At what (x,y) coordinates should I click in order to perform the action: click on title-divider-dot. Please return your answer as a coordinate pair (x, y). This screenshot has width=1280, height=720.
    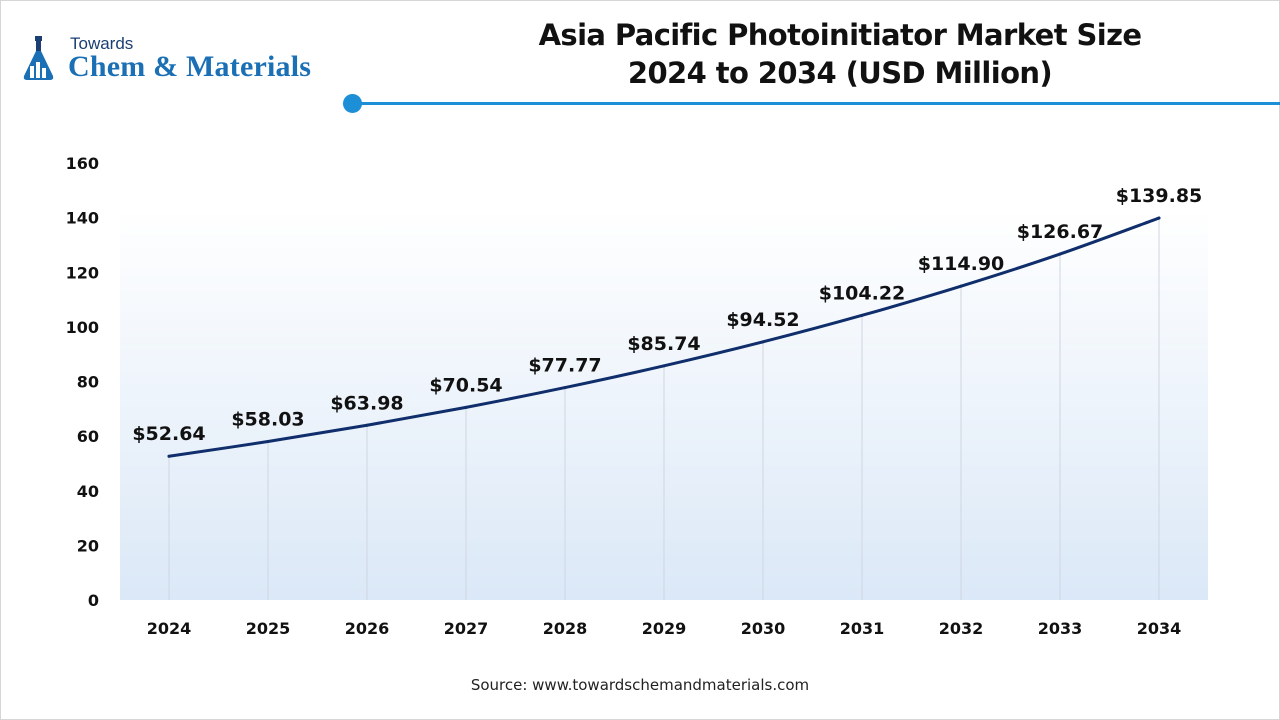
    Looking at the image, I should click on (352, 103).